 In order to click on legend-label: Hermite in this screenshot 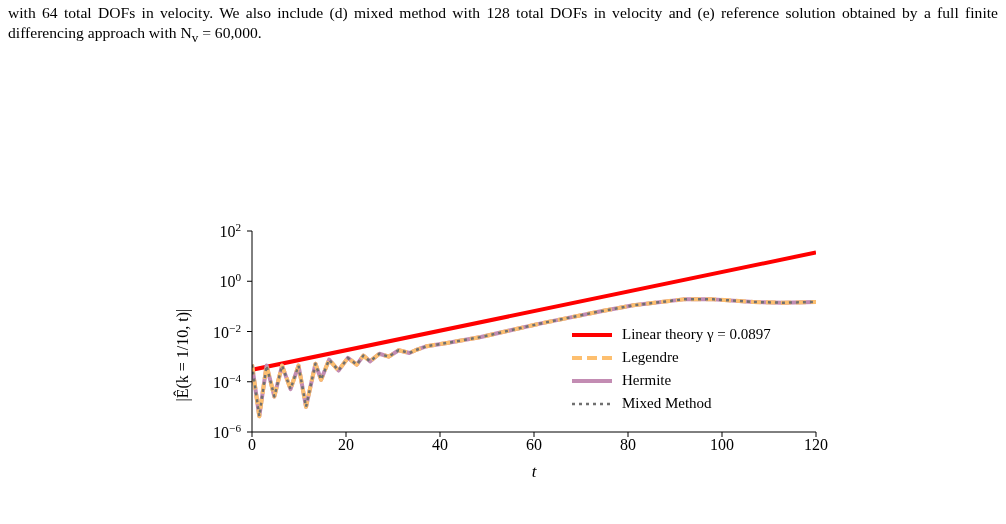, I will do `click(647, 380)`.